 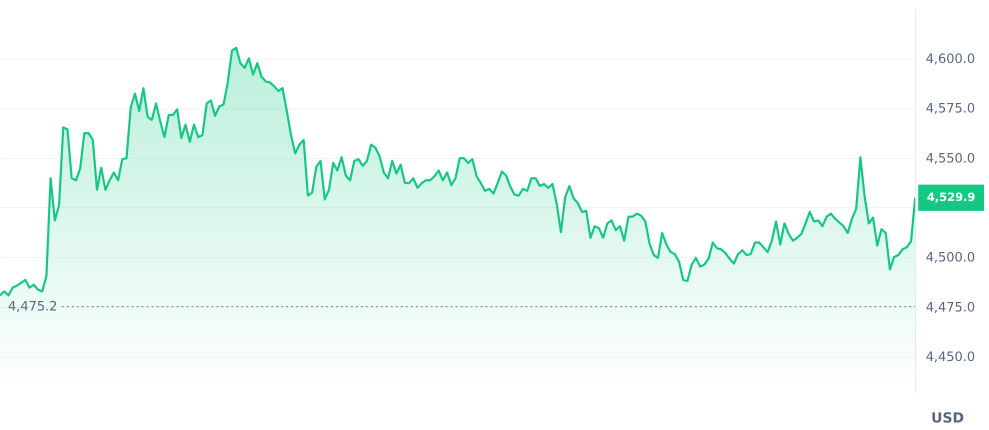 What do you see at coordinates (951, 308) in the screenshot?
I see `y-tick-label: 4,475.0` at bounding box center [951, 308].